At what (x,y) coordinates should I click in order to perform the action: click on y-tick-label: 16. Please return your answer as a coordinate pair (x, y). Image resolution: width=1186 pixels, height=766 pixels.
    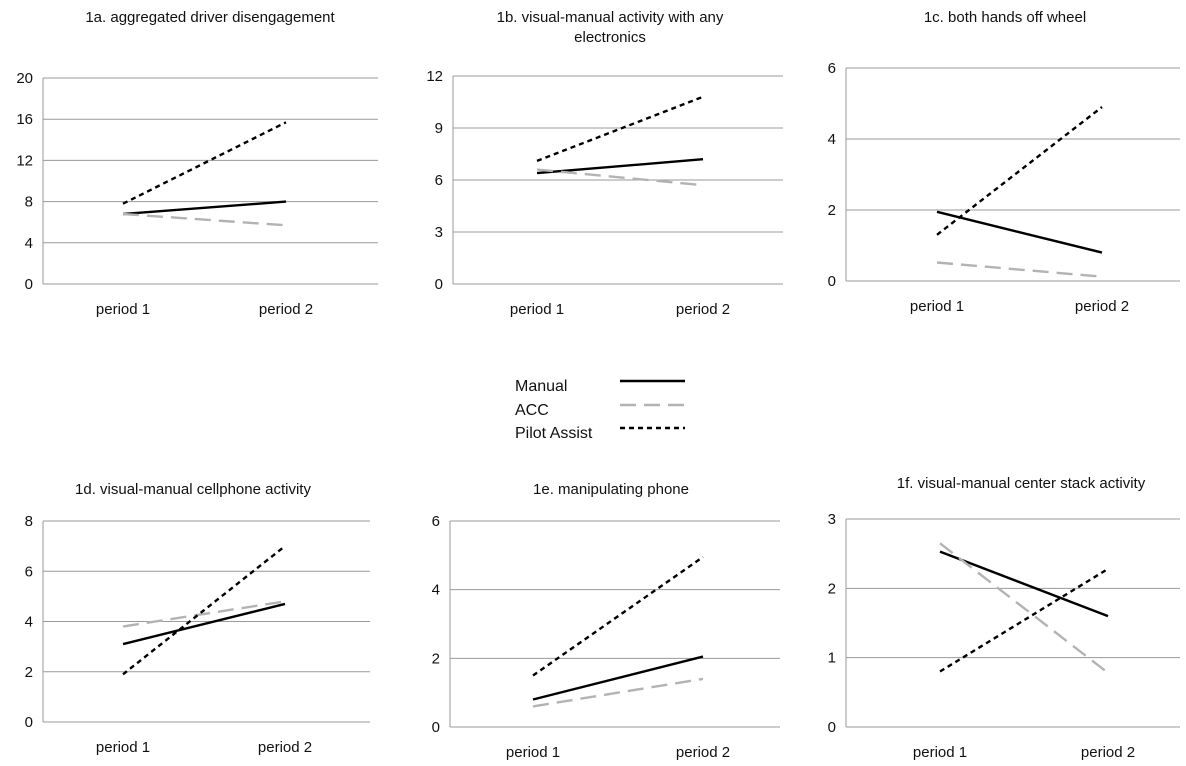
    Looking at the image, I should click on (24, 119).